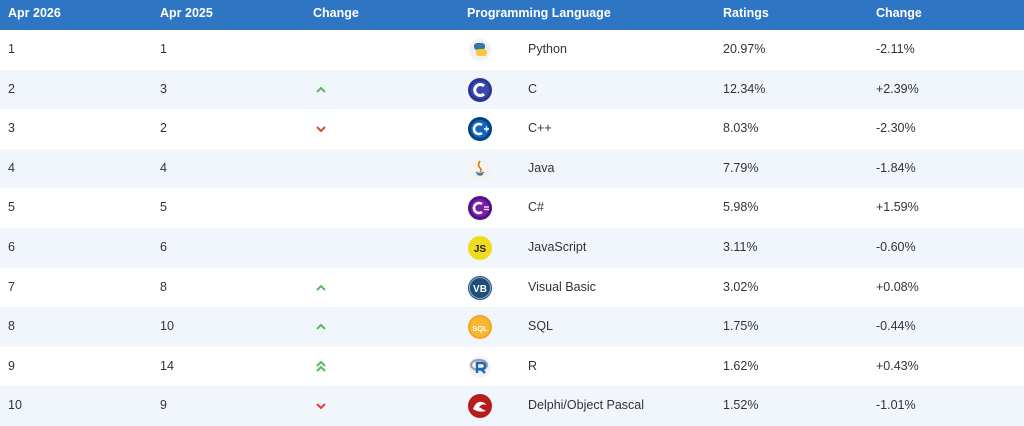 The width and height of the screenshot is (1024, 426). What do you see at coordinates (896, 405) in the screenshot?
I see `rating-change: -1.01%` at bounding box center [896, 405].